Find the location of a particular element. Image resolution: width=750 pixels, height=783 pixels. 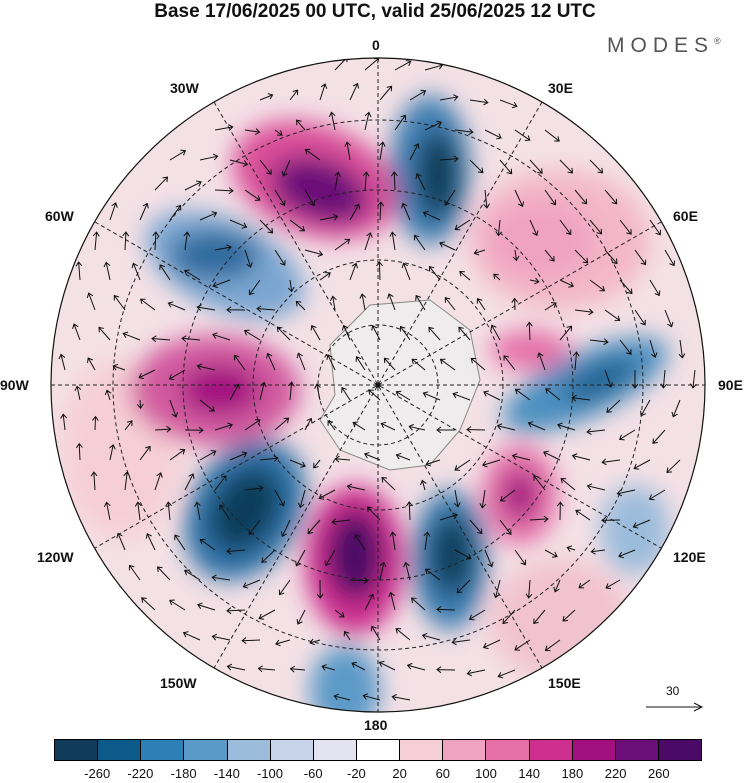

south-pole-marker is located at coordinates (378, 385).